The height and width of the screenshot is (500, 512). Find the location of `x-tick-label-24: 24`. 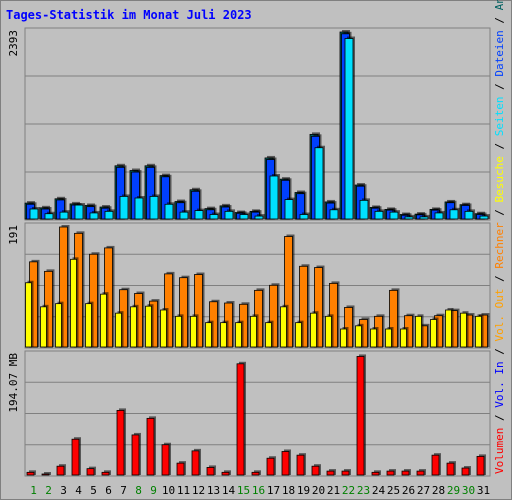

x-tick-label-24: 24 is located at coordinates (379, 490).